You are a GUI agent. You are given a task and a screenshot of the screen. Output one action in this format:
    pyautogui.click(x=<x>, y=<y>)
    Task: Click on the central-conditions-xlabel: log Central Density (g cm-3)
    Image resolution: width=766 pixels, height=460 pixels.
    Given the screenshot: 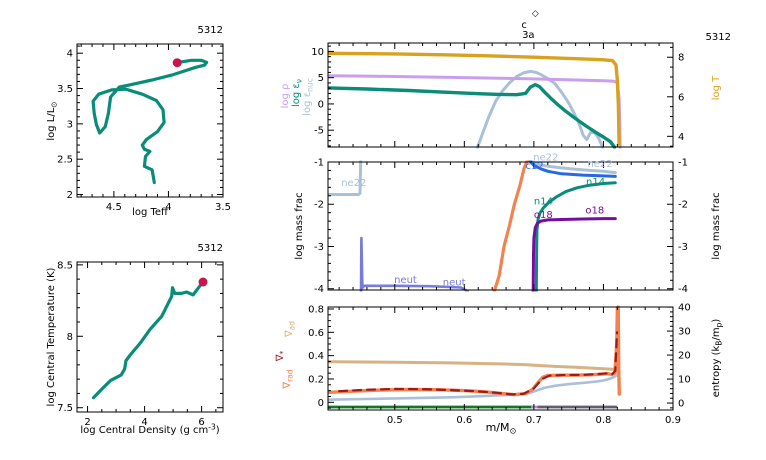 What is the action you would take?
    pyautogui.click(x=149, y=430)
    